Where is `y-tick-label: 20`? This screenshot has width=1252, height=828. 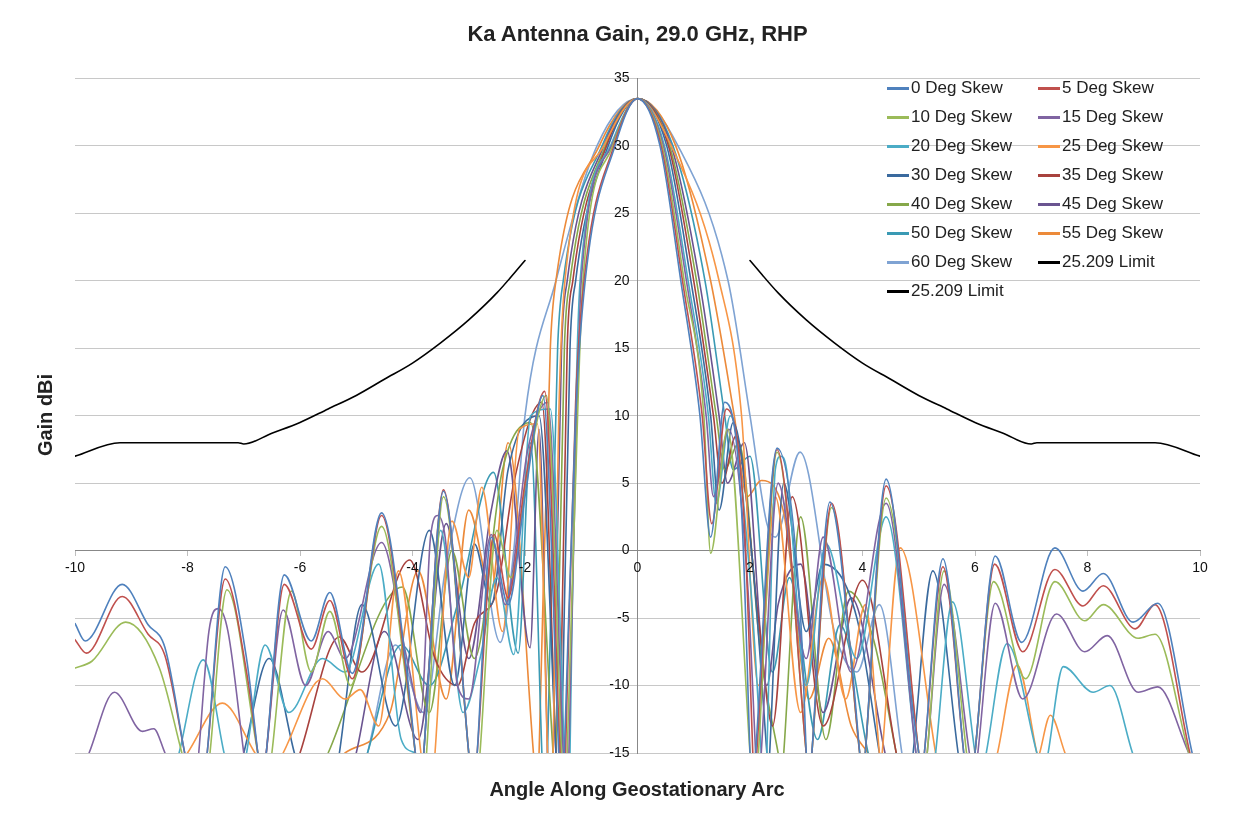 y-tick-label: 20 is located at coordinates (621, 279).